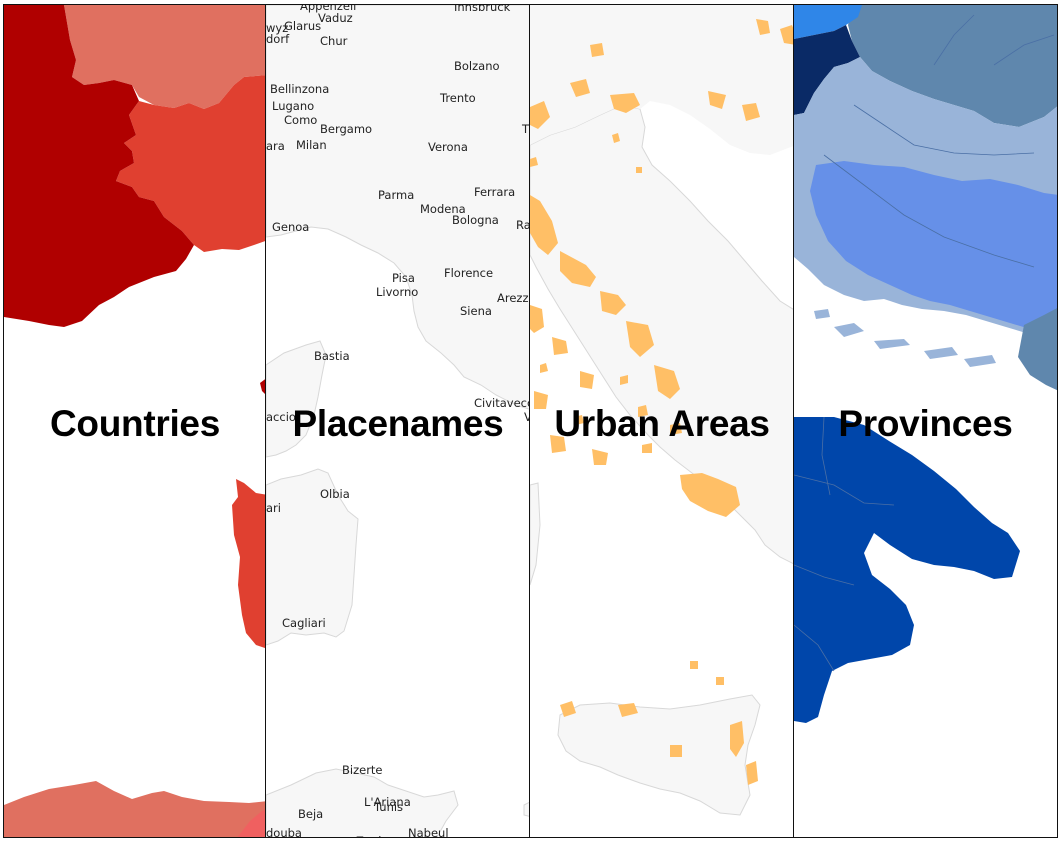 Image resolution: width=1061 pixels, height=841 pixels. What do you see at coordinates (251, 823) in the screenshot?
I see `tunisia-region` at bounding box center [251, 823].